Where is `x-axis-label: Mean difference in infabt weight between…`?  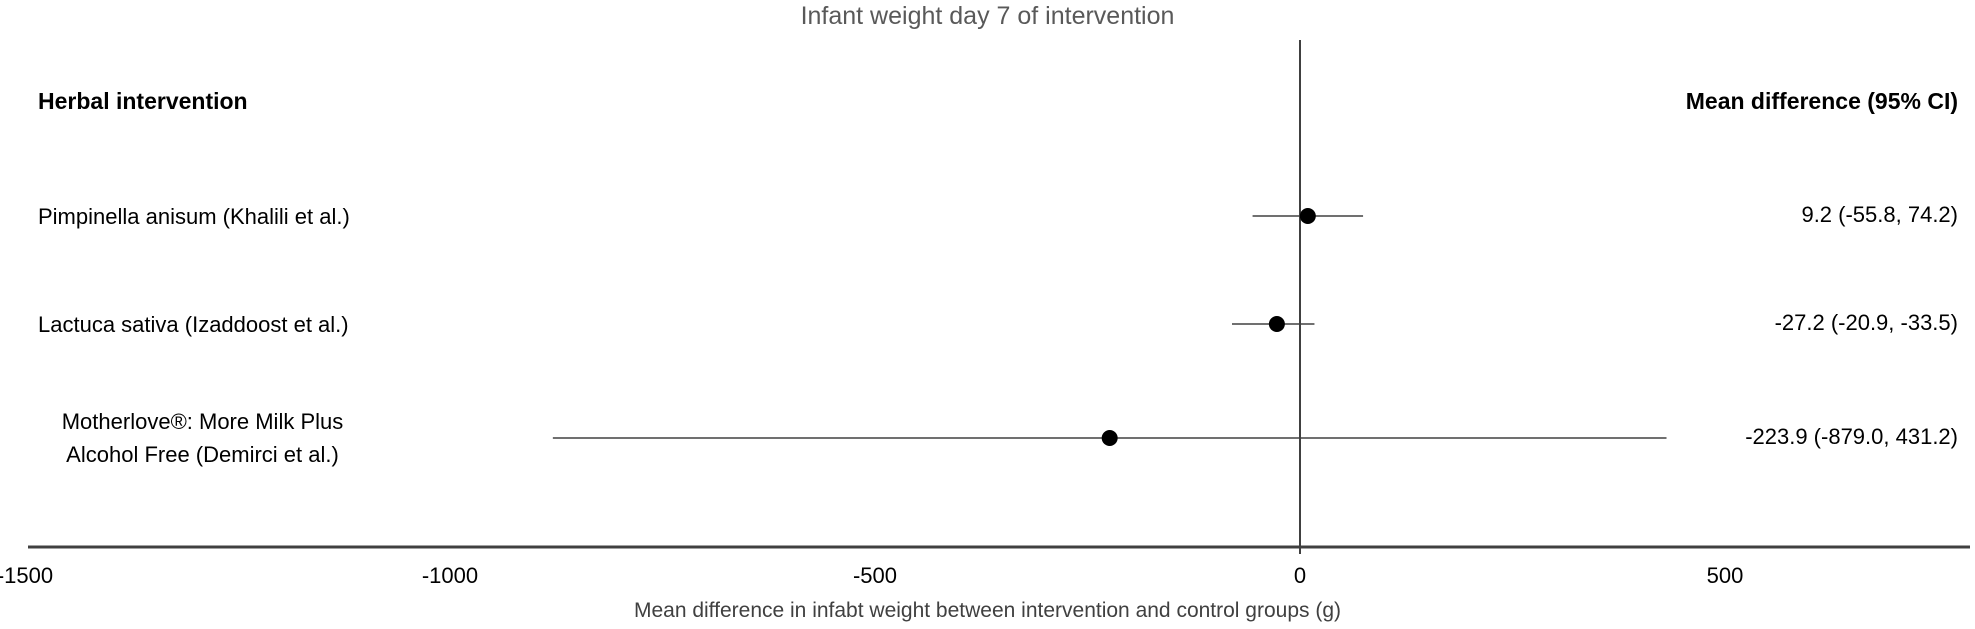 x-axis-label: Mean difference in infabt weight between… is located at coordinates (987, 610).